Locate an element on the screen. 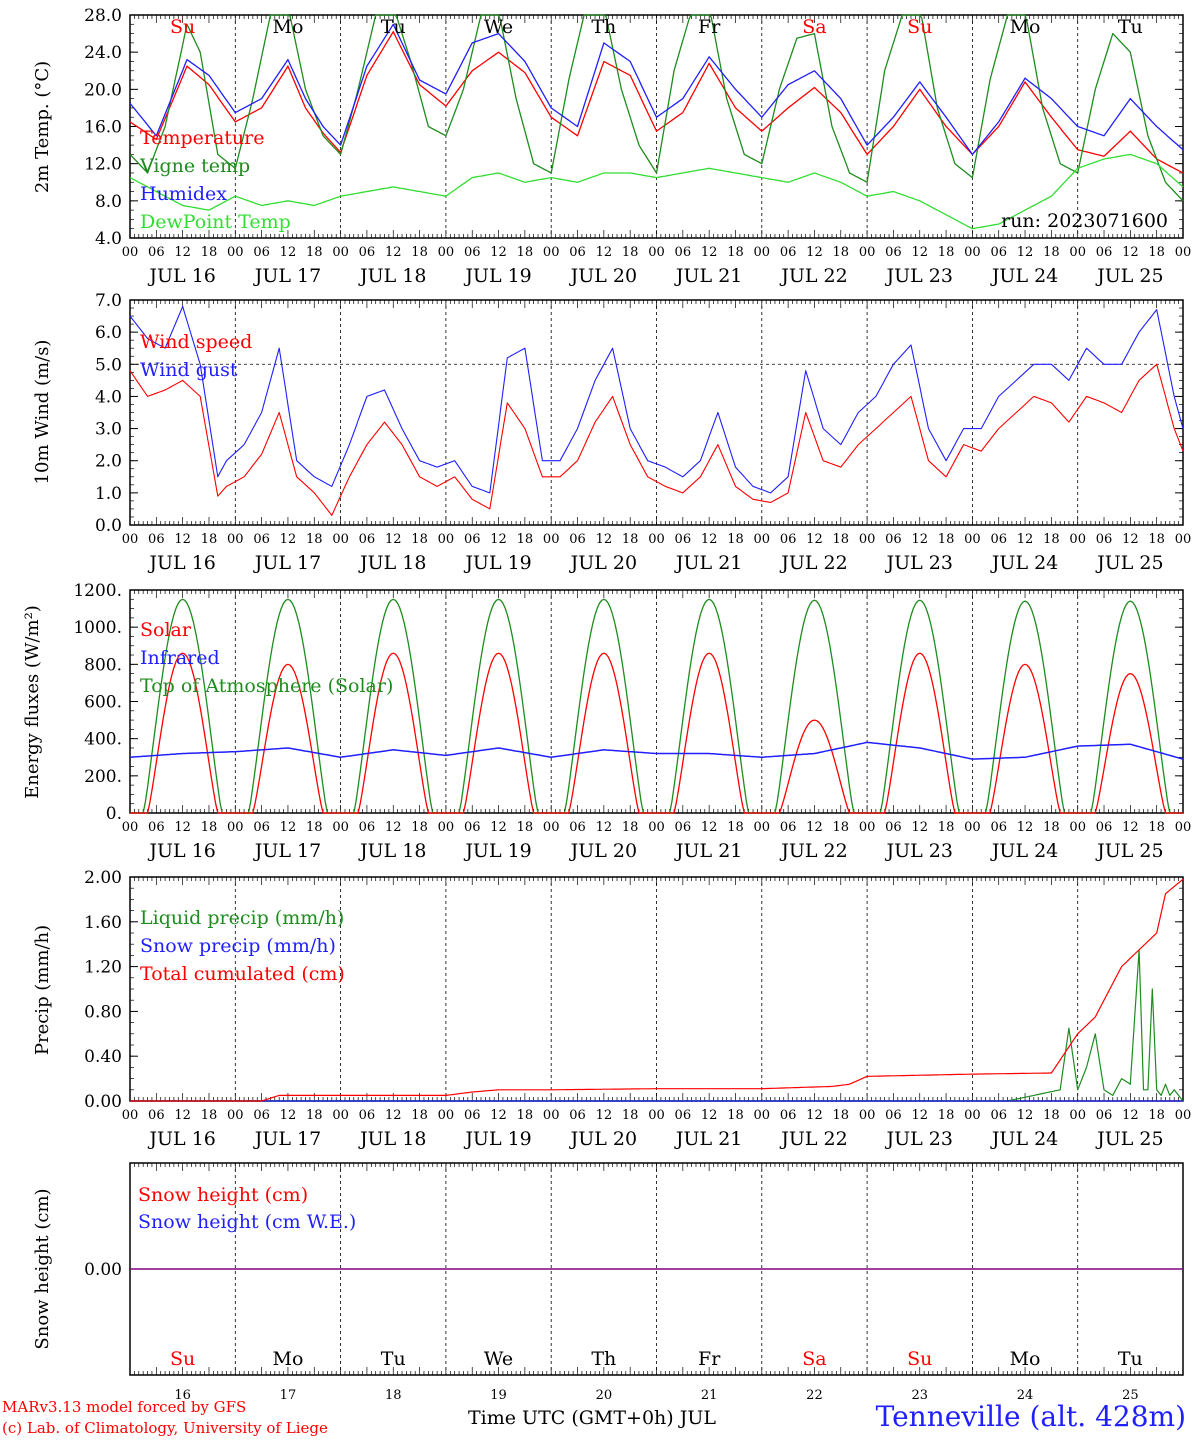 The width and height of the screenshot is (1194, 1440). day-label: JUL 17 is located at coordinates (287, 851).